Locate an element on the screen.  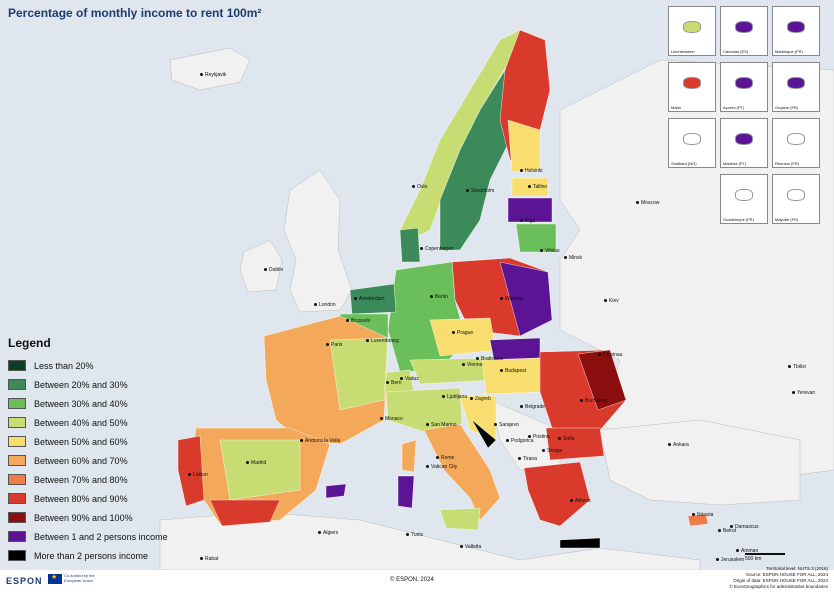
legend-item: Between 50% and 60% is located at coordinates (108, 441).